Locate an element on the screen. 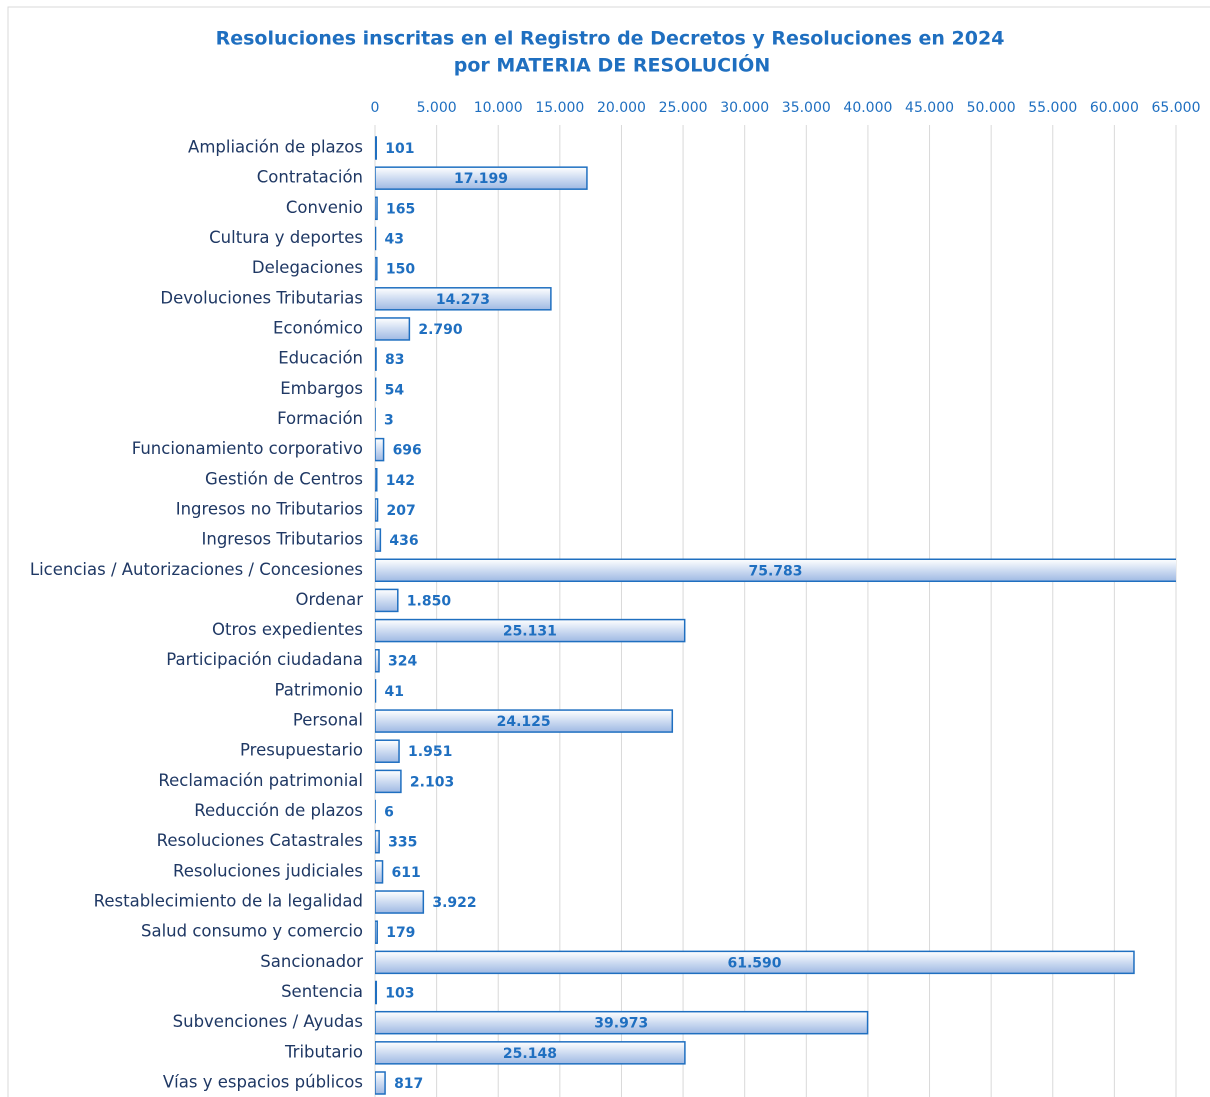 This screenshot has height=1097, width=1210. category-label: Gestión de Centros is located at coordinates (284, 478).